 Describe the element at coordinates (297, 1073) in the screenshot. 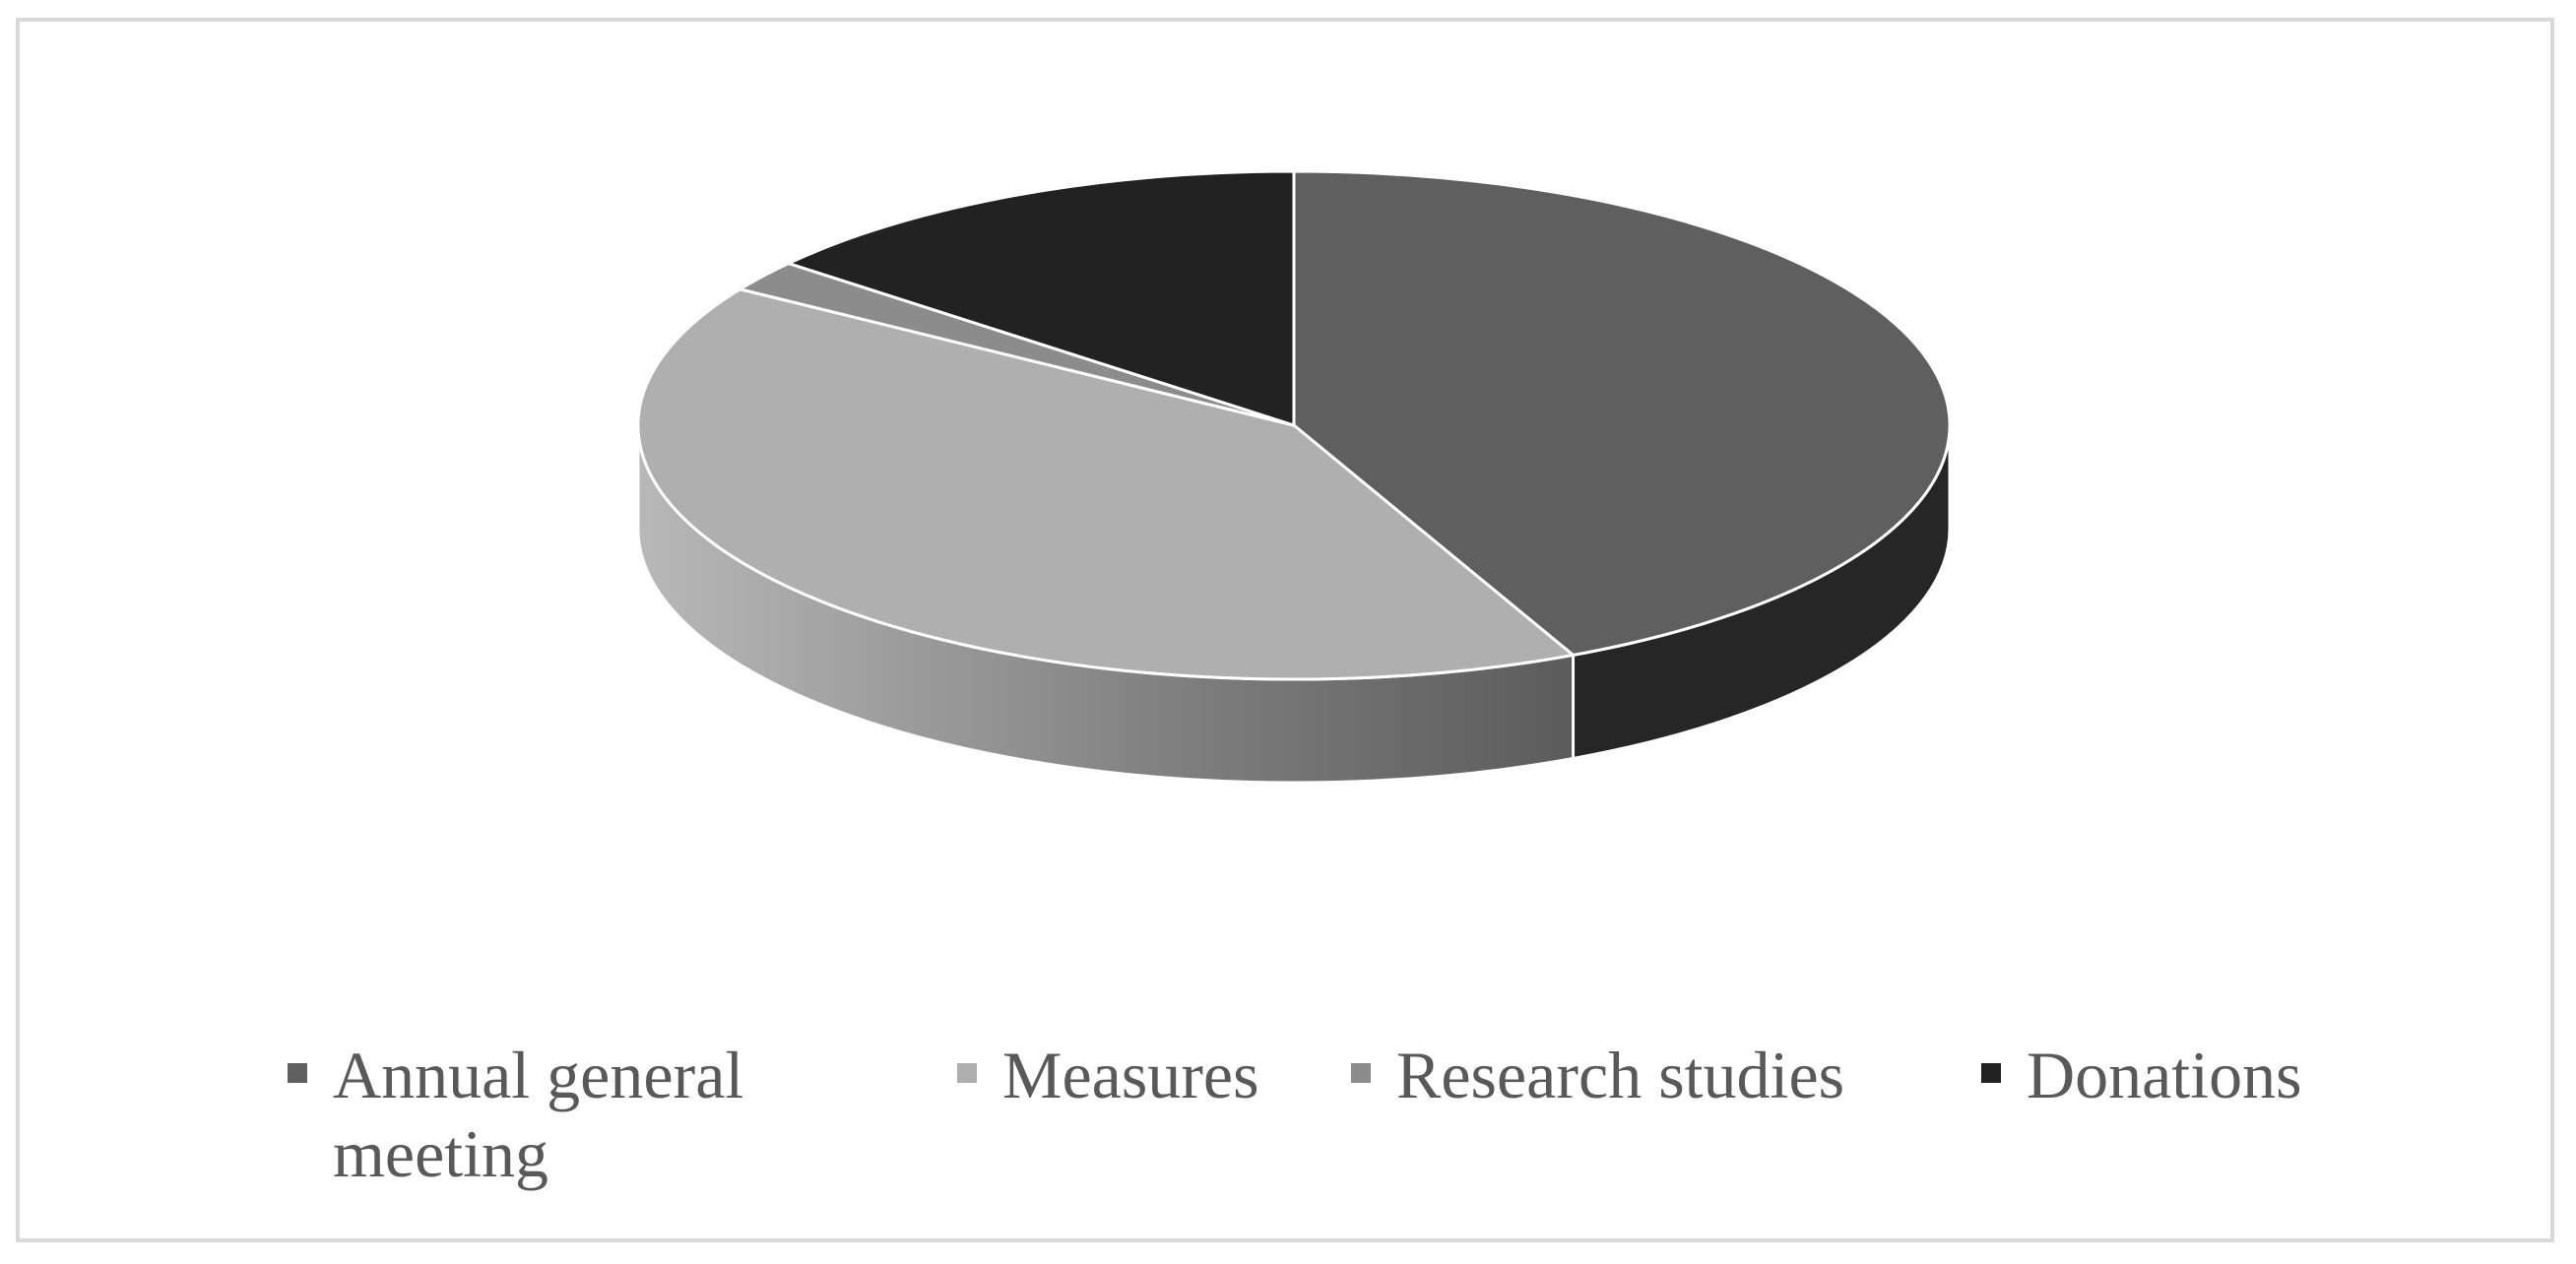

I see `legend-swatch-annual-general-meeting` at that location.